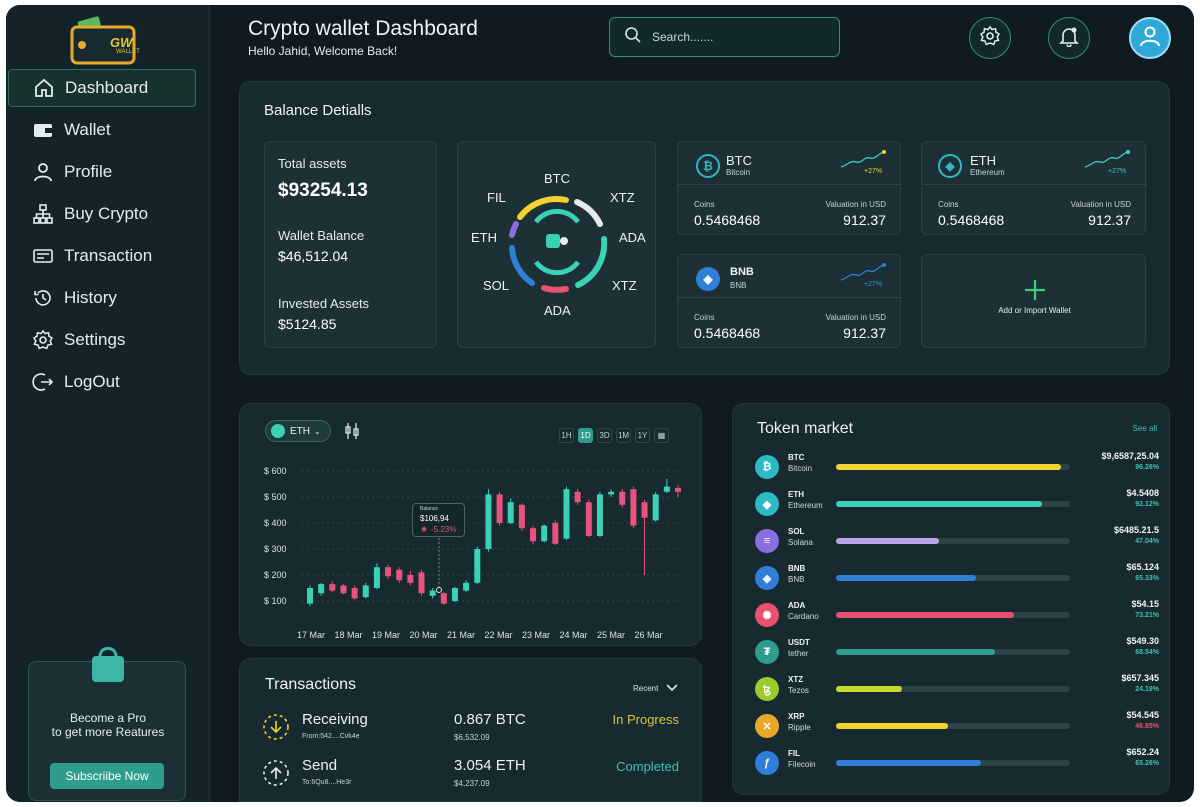 The image size is (1200, 807). Describe the element at coordinates (604, 435) in the screenshot. I see `timeframe-3d: 3D` at that location.